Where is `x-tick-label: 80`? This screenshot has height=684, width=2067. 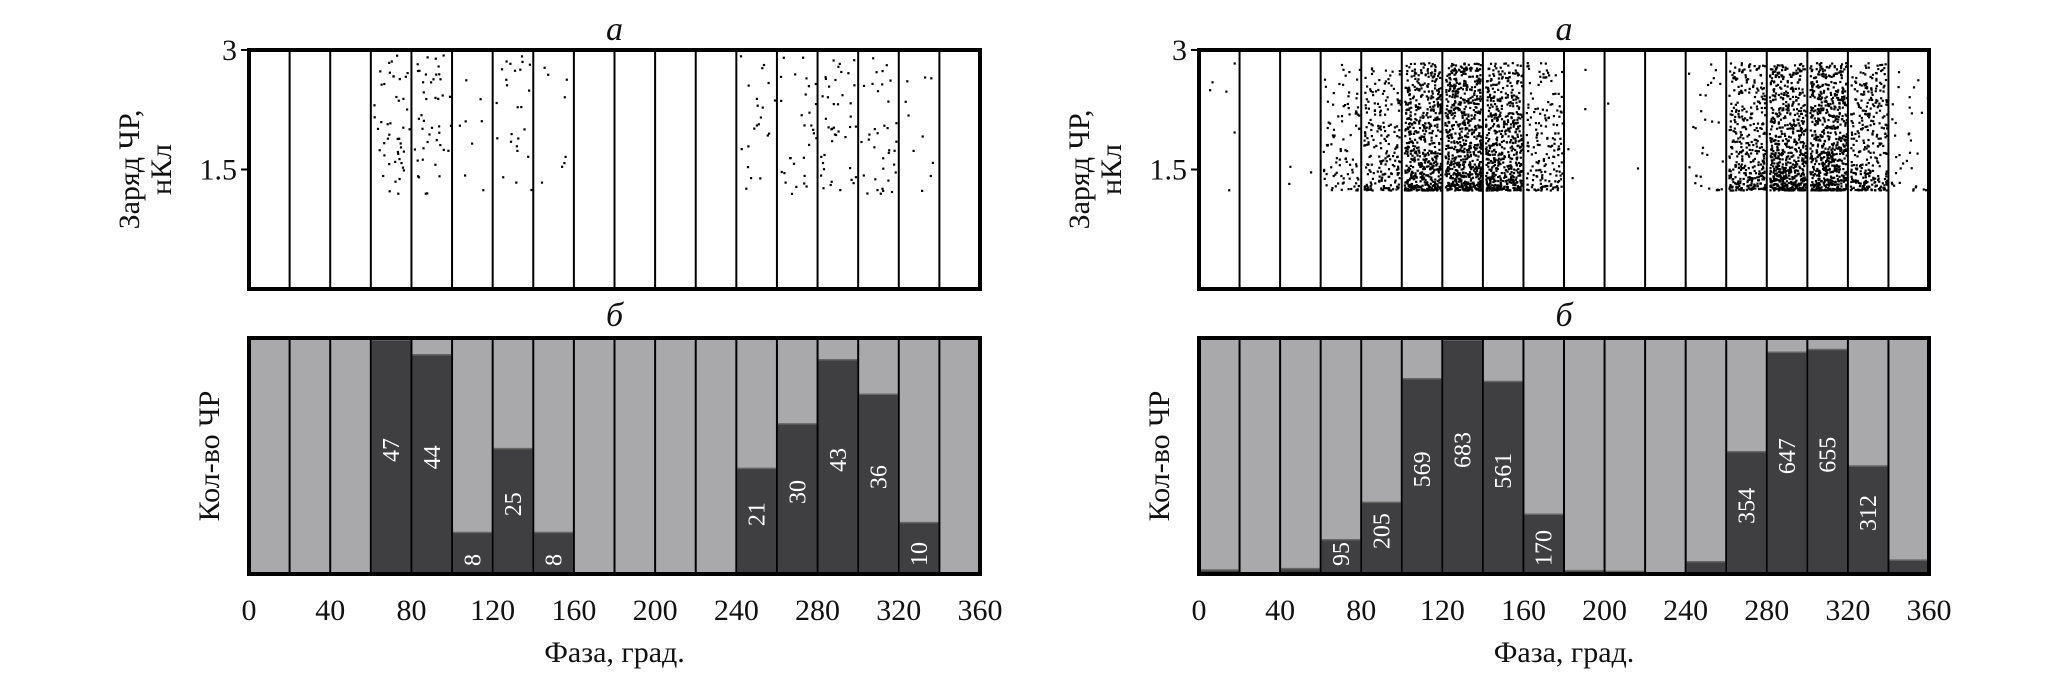
x-tick-label: 80 is located at coordinates (411, 610).